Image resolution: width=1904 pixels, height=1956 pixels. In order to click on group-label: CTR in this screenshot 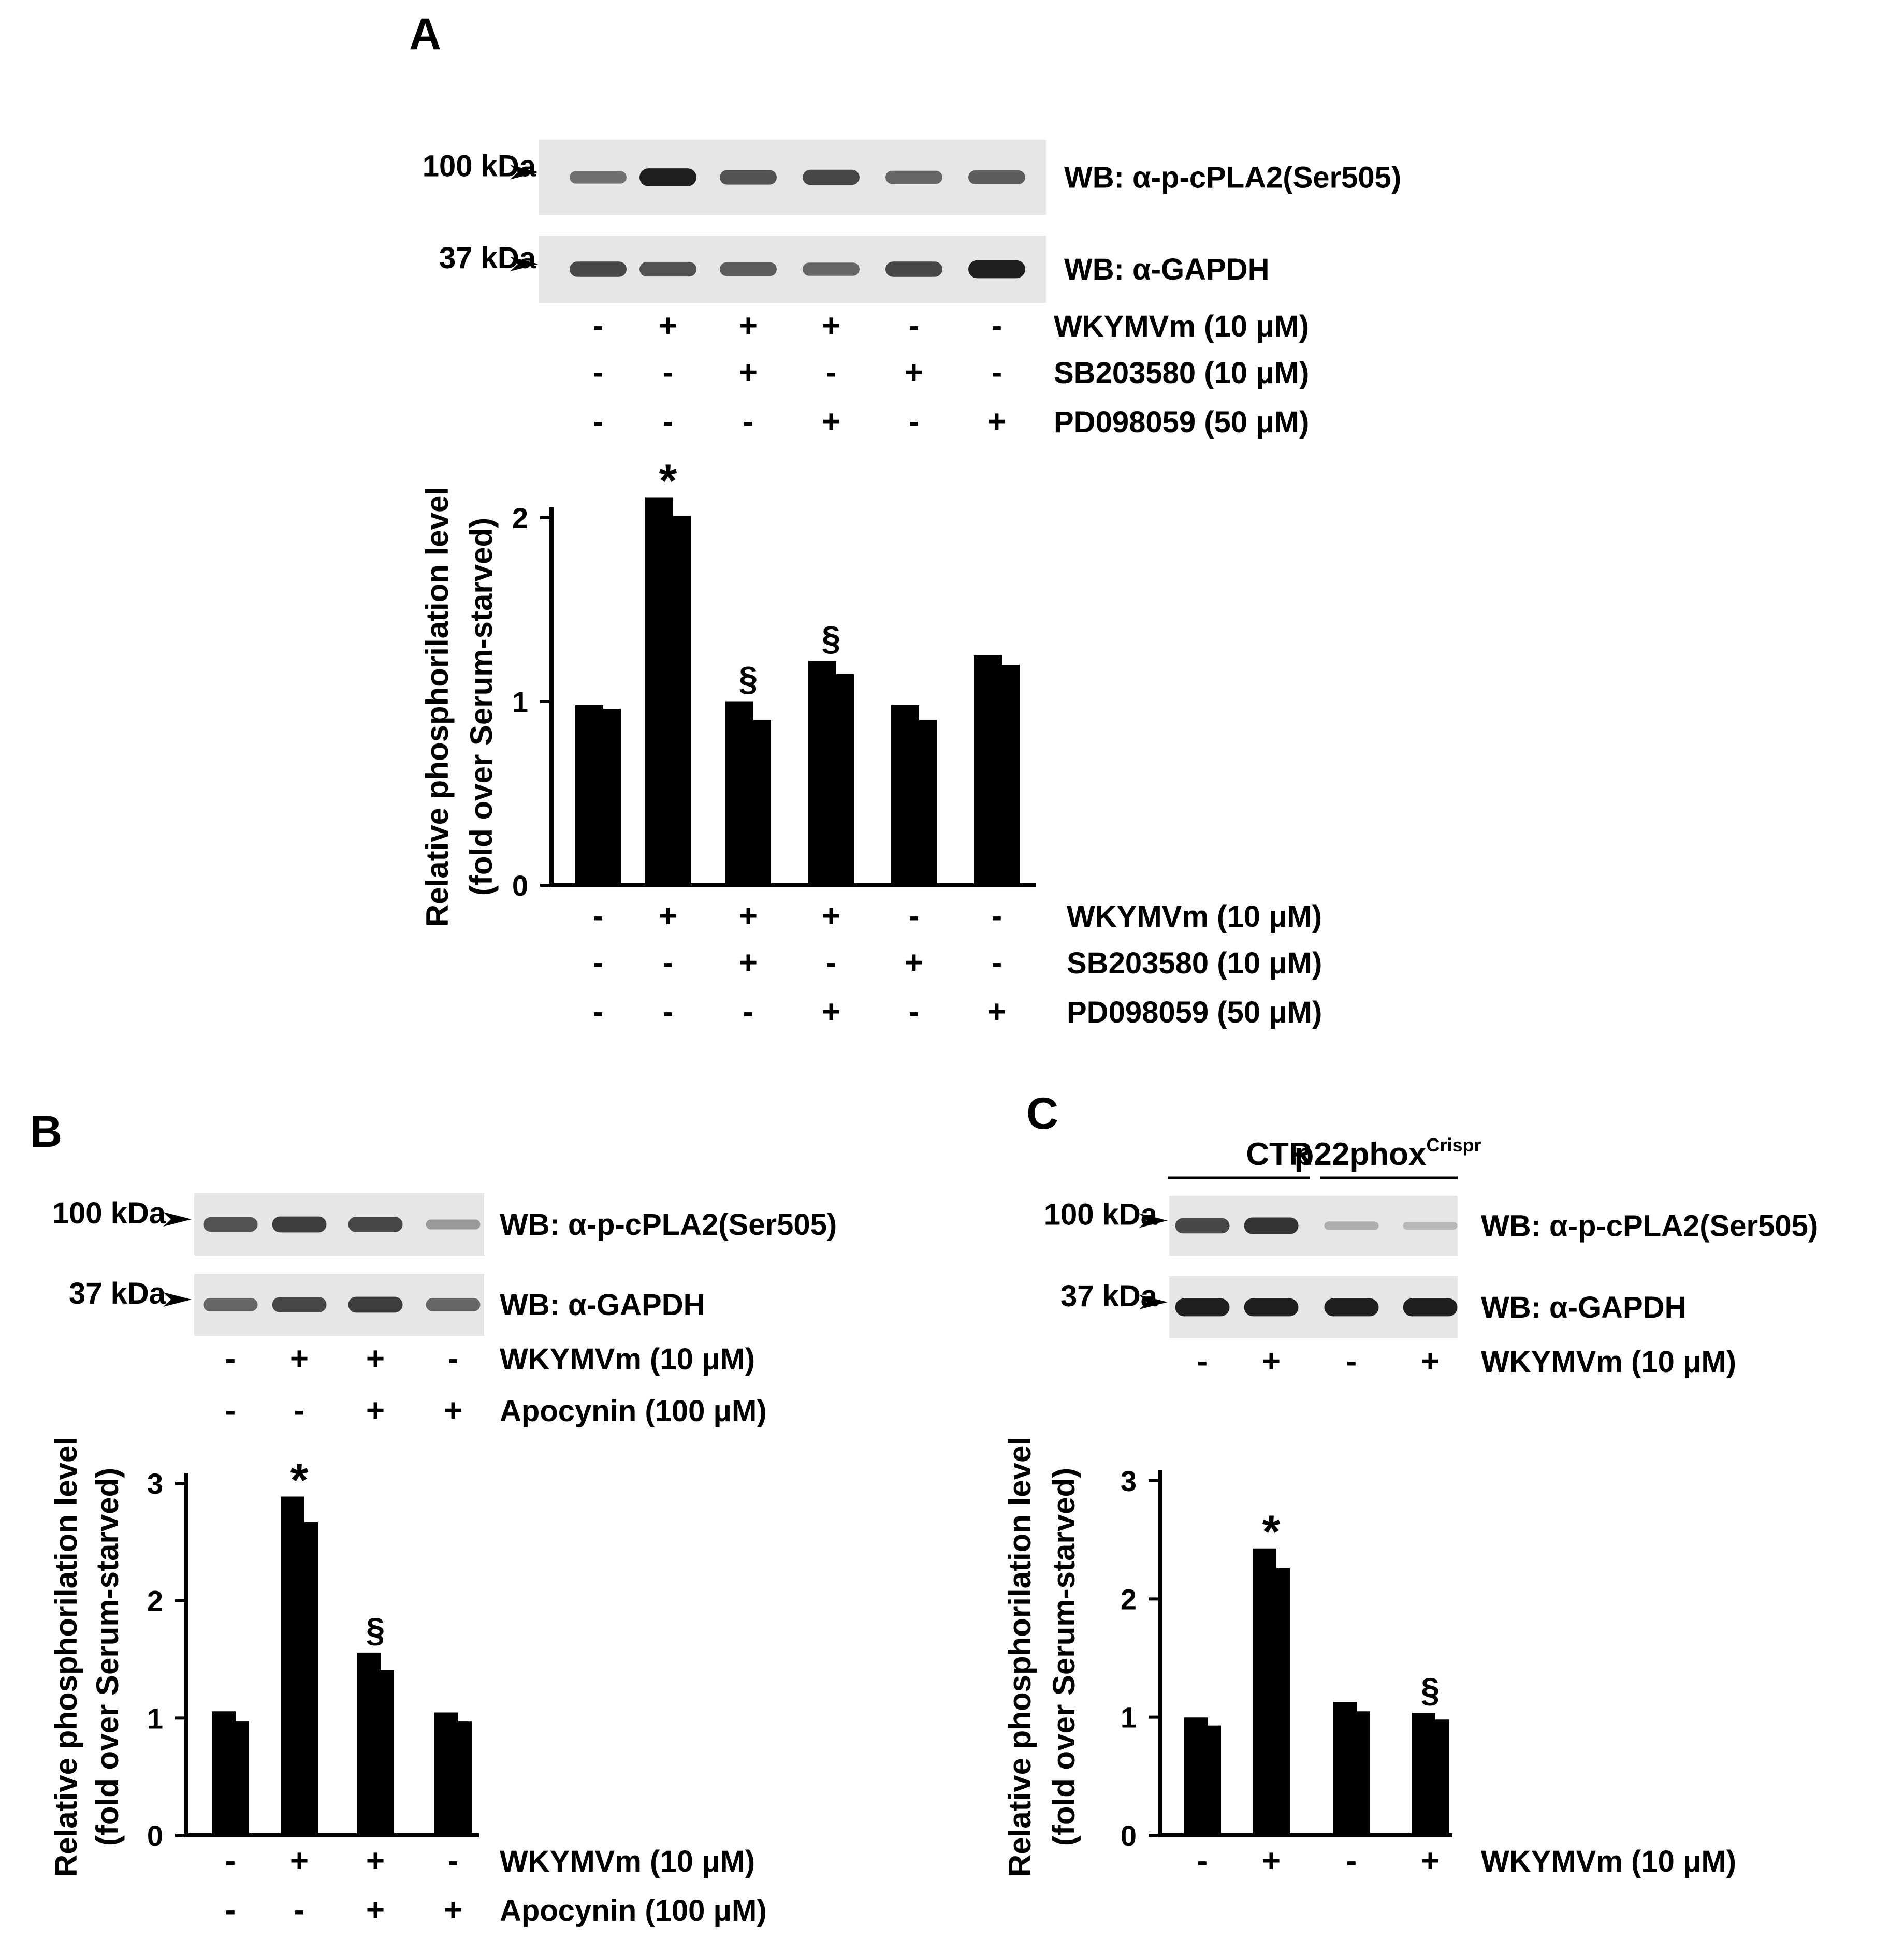, I will do `click(1279, 1154)`.